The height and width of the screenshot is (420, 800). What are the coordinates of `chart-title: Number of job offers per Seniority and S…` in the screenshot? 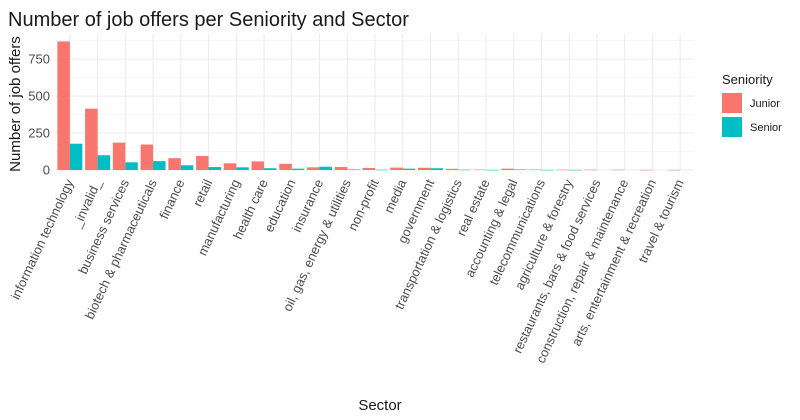 It's located at (208, 20).